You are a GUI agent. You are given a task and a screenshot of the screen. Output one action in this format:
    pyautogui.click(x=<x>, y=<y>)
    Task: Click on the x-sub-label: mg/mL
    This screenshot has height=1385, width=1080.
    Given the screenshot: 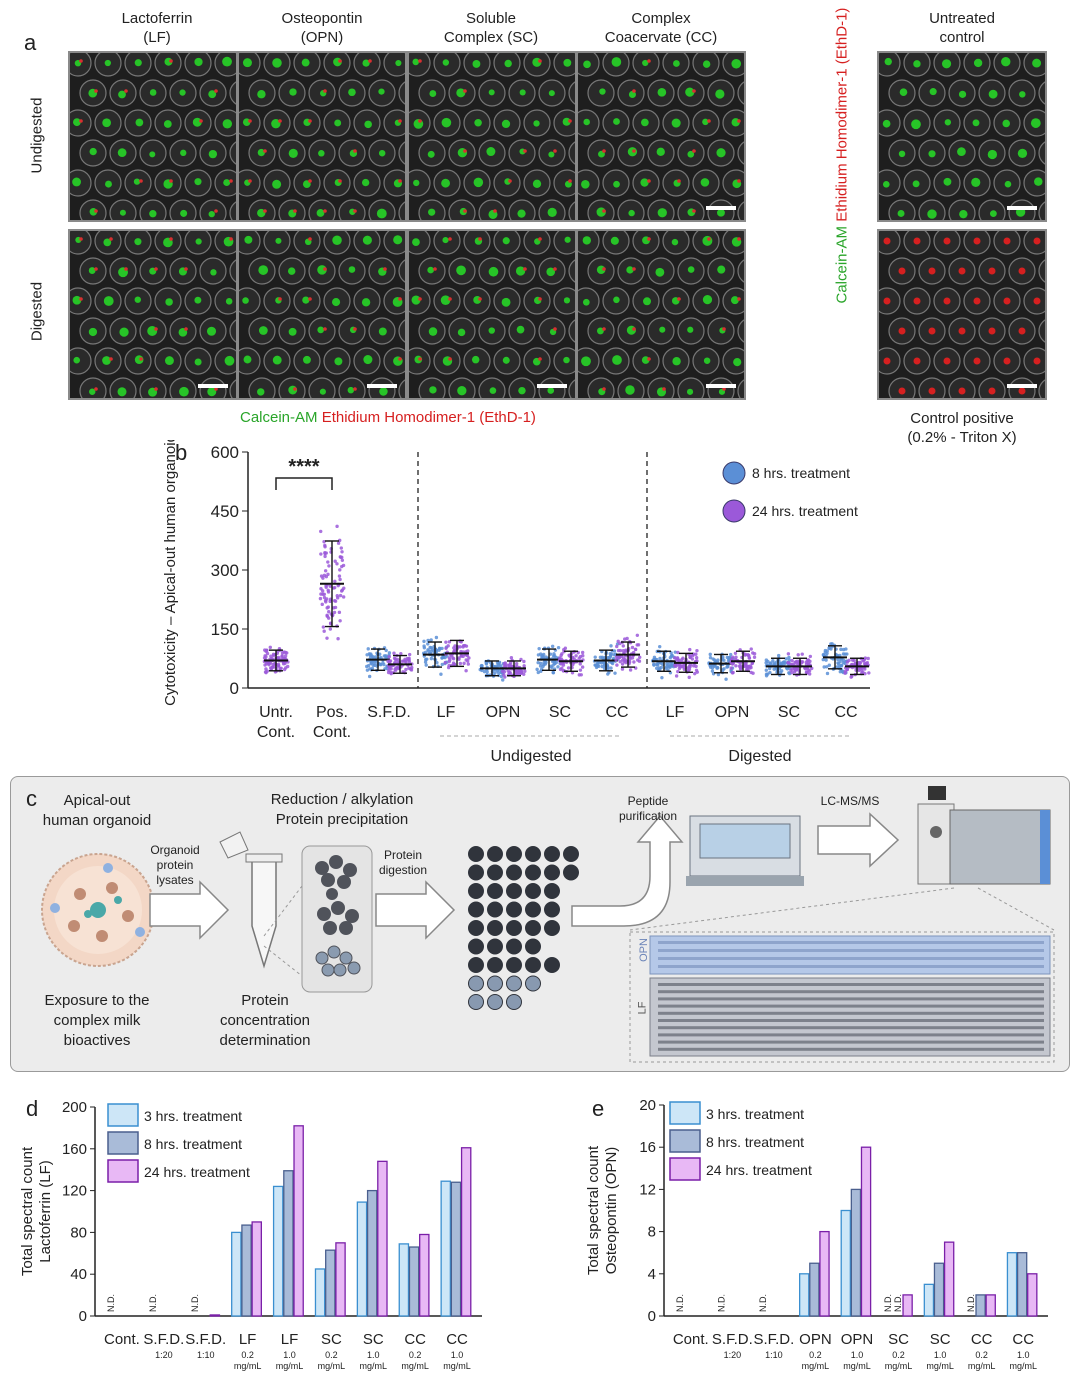 What is the action you would take?
    pyautogui.click(x=1023, y=1366)
    